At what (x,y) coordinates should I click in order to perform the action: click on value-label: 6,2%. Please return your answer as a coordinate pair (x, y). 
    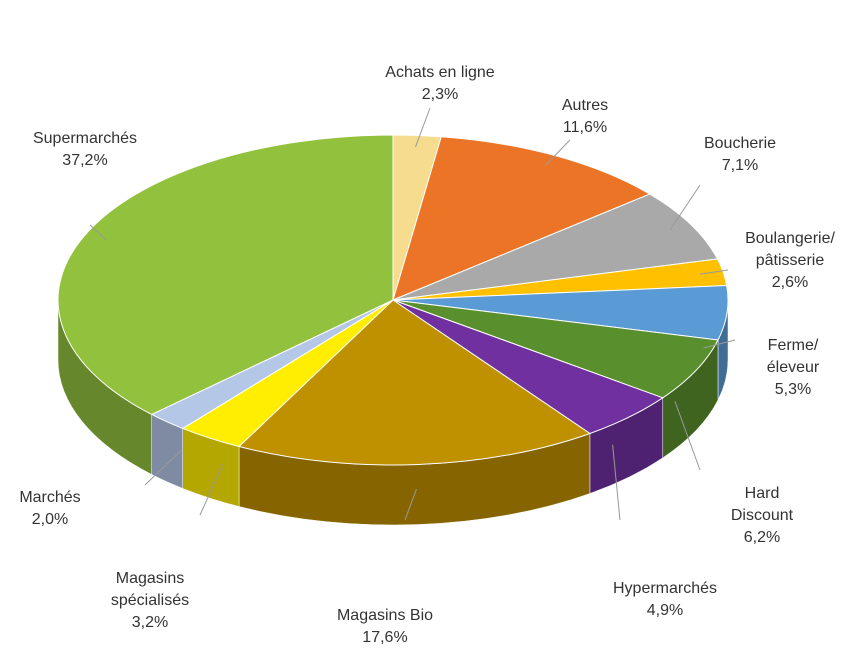
    Looking at the image, I should click on (762, 537).